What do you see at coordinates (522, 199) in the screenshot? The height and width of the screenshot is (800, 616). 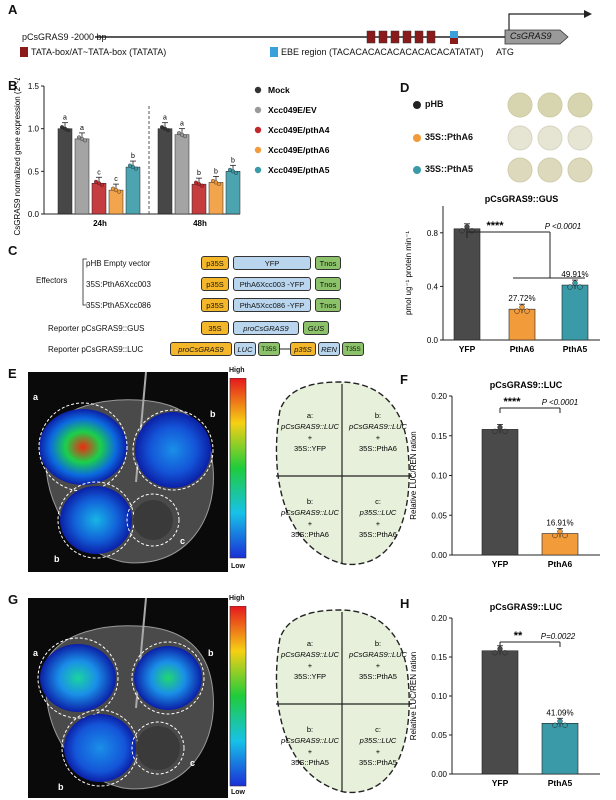 I see `chart-title: pCsGRAS9::GUS` at bounding box center [522, 199].